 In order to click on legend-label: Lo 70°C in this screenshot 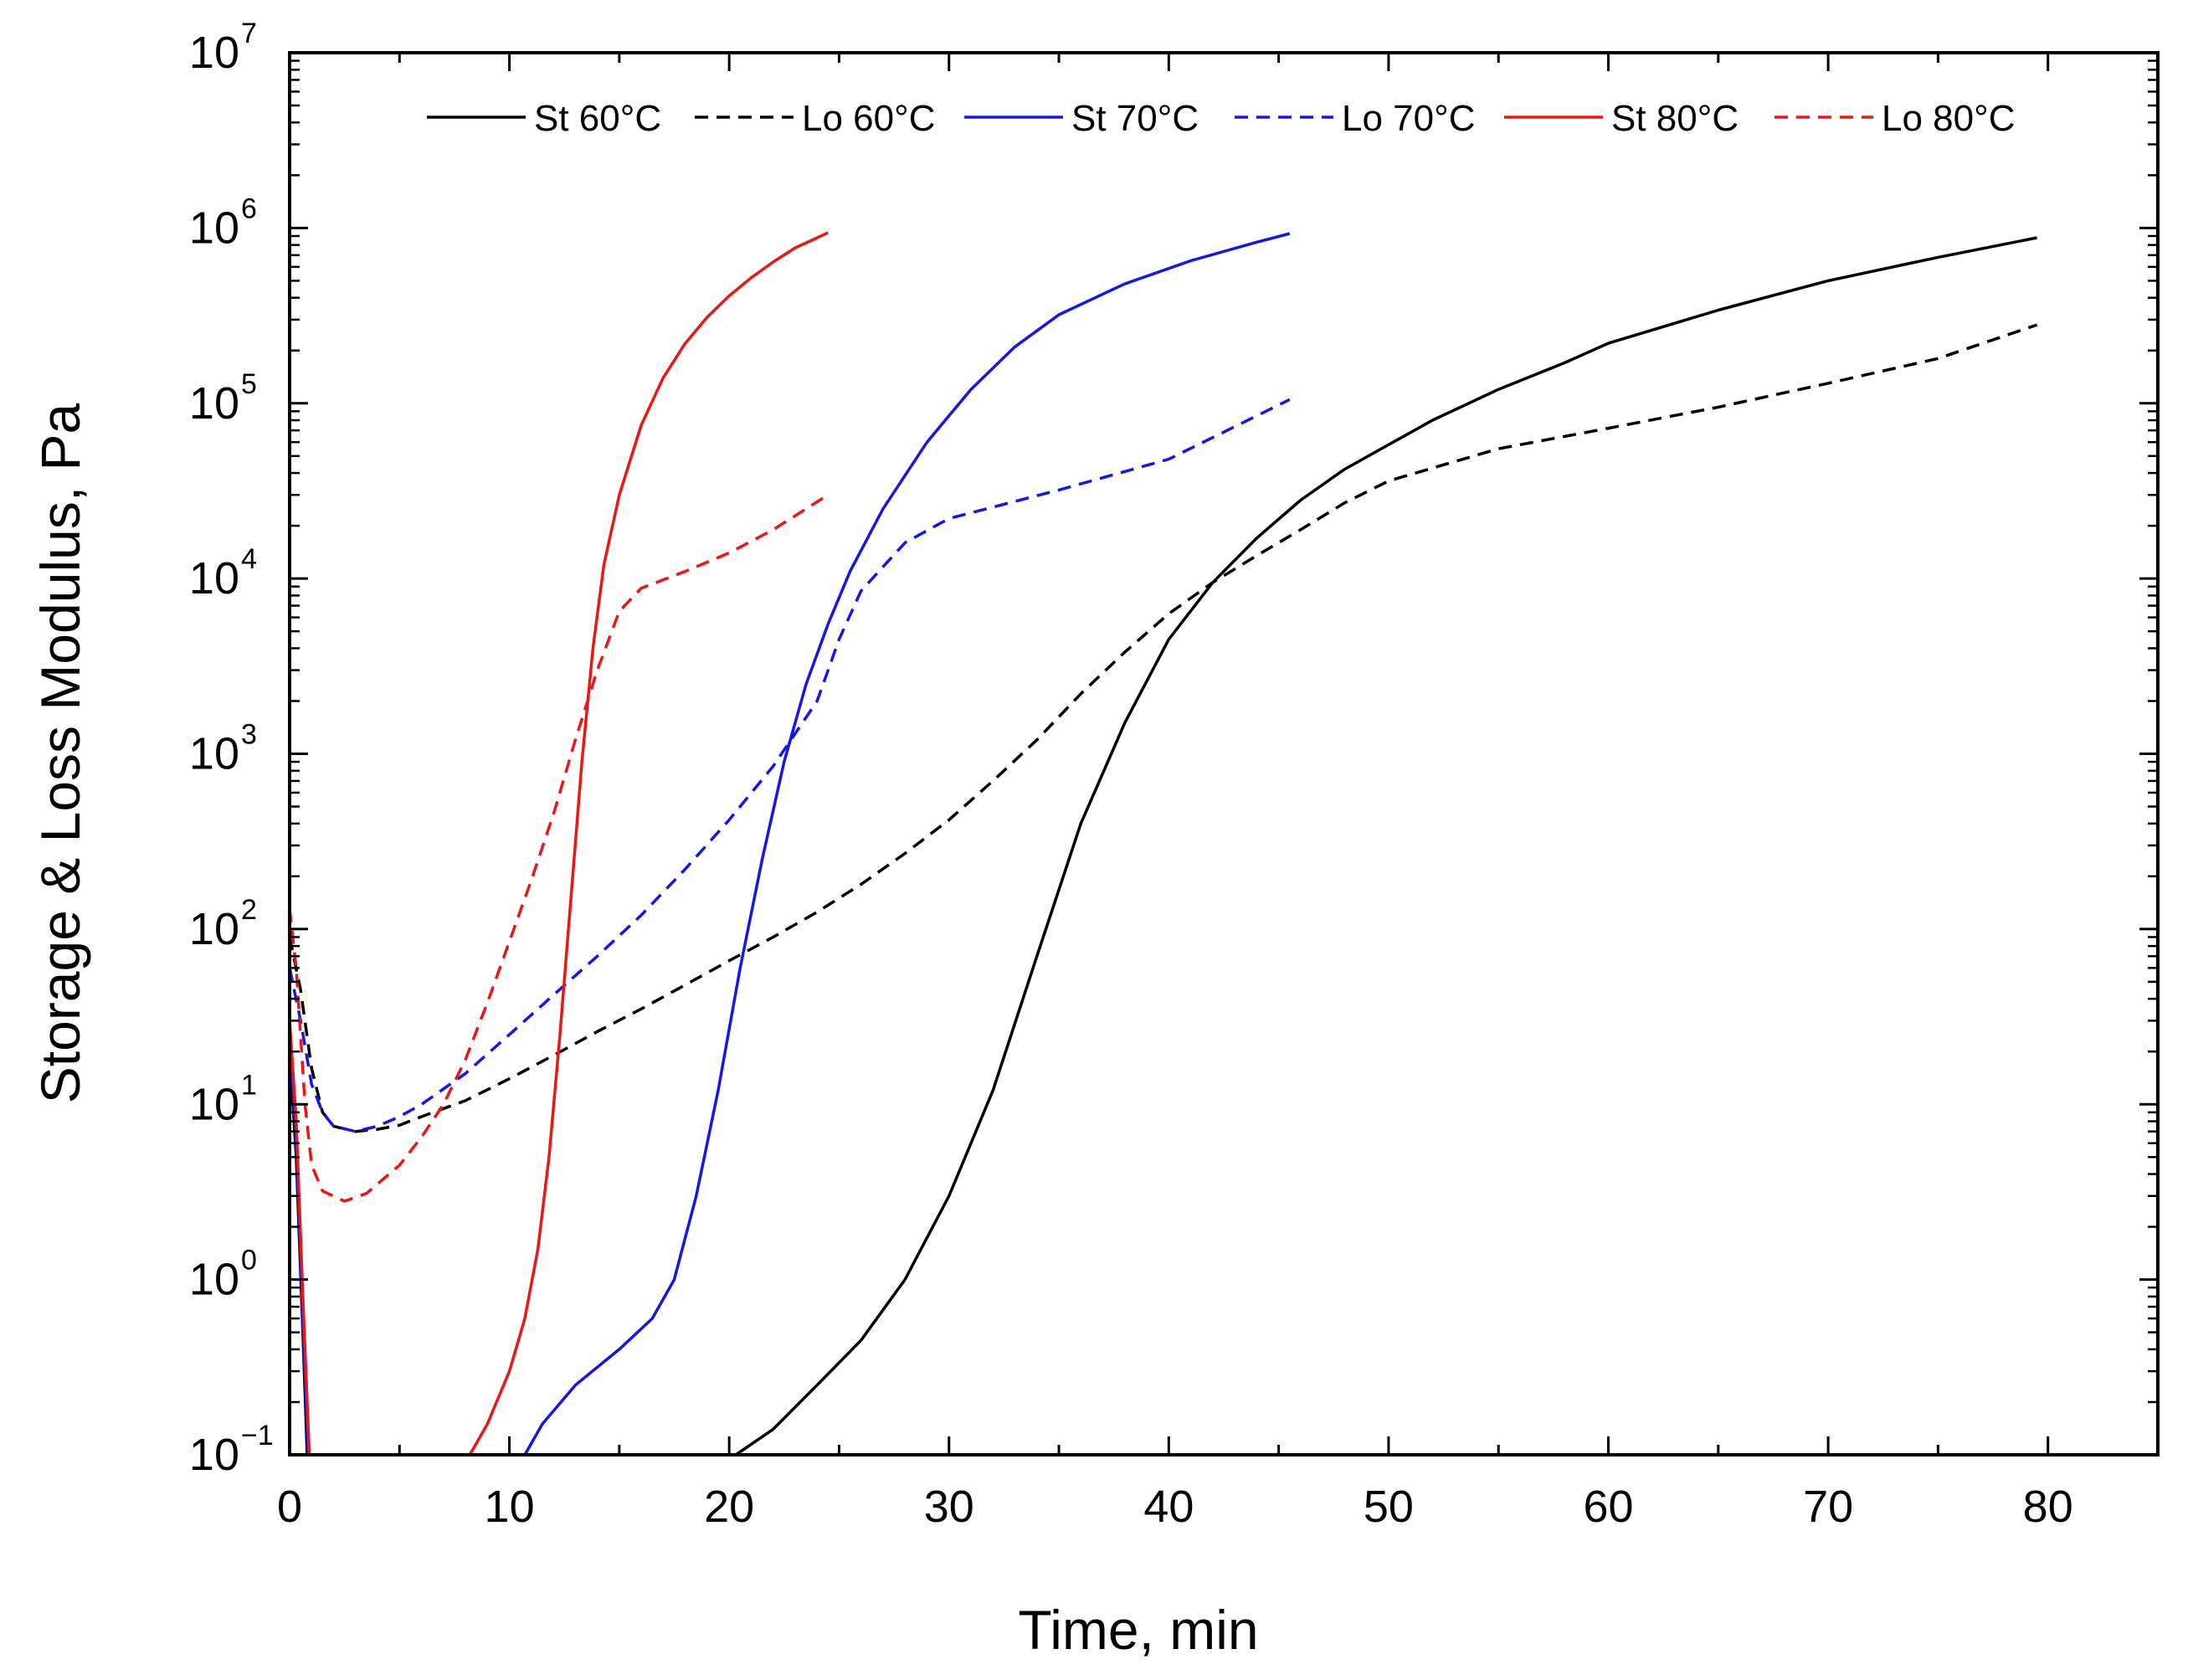, I will do `click(1408, 118)`.